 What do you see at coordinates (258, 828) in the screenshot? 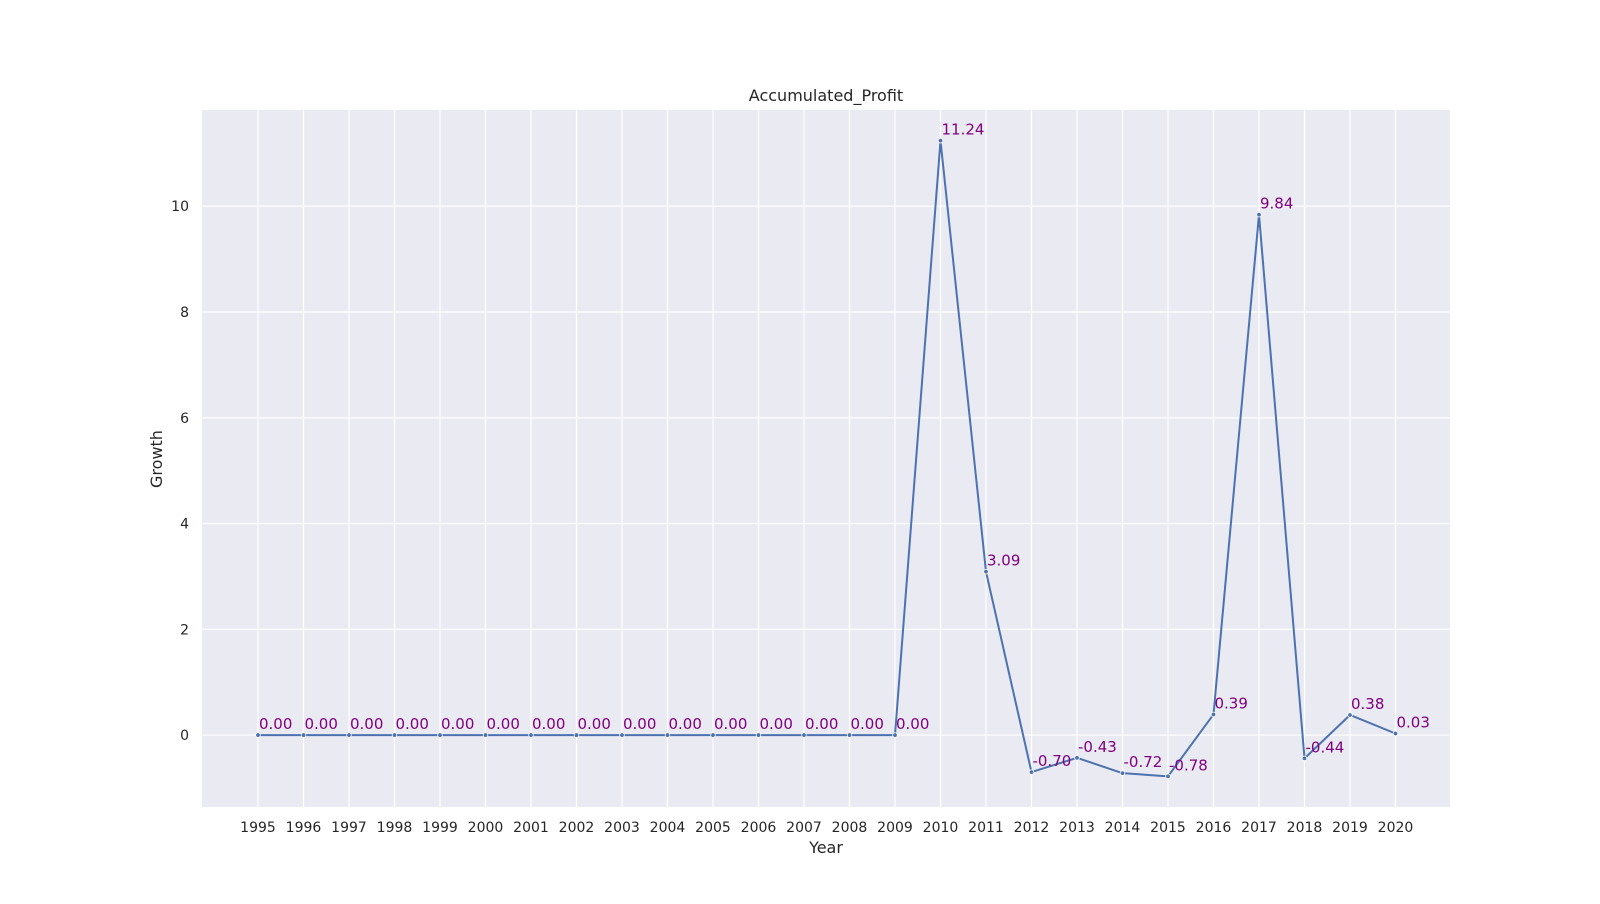
I see `x-tick-label: 1995` at bounding box center [258, 828].